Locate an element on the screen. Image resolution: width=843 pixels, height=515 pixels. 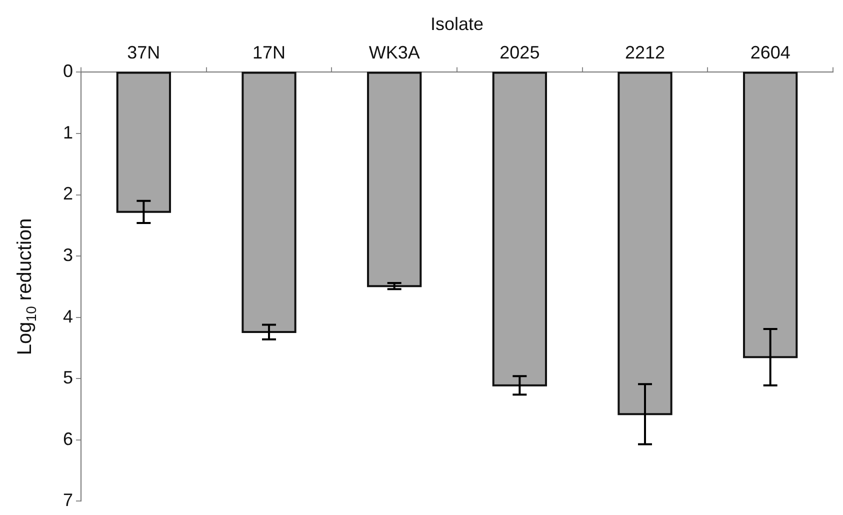
y-tick-label: 7 is located at coordinates (68, 500).